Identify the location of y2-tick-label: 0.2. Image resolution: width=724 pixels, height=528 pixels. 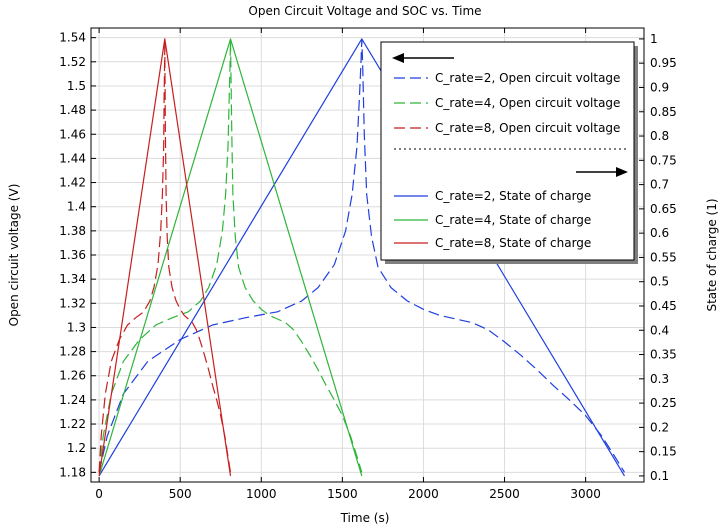
(659, 427).